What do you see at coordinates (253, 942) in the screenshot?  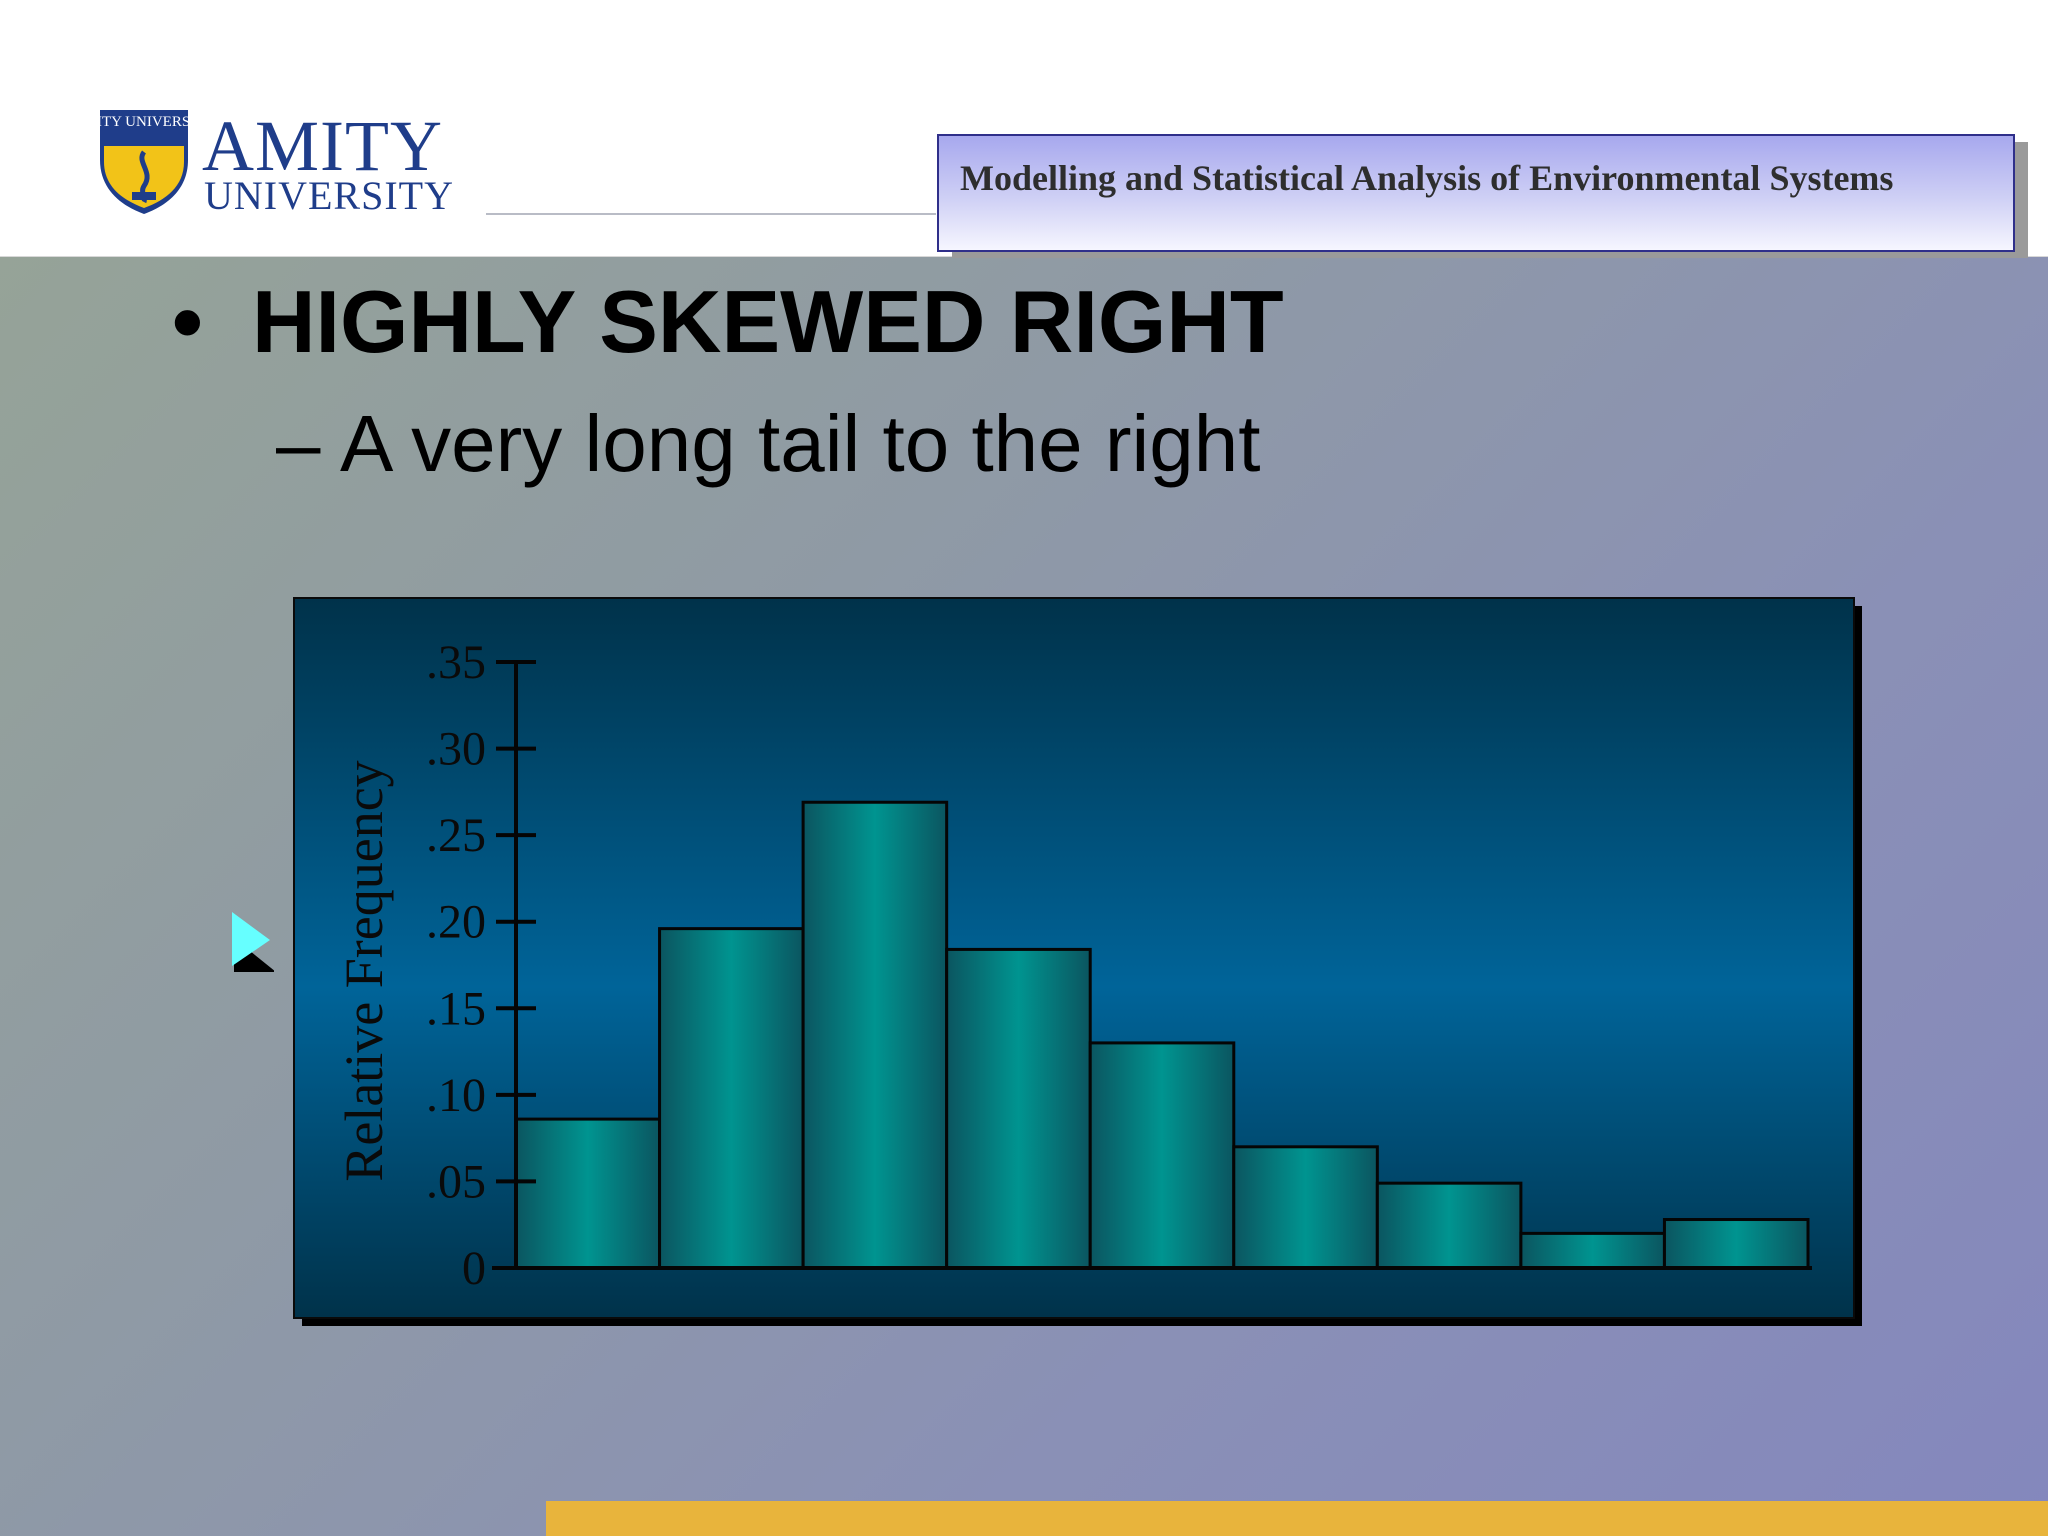 I see `play-triangle-icon` at bounding box center [253, 942].